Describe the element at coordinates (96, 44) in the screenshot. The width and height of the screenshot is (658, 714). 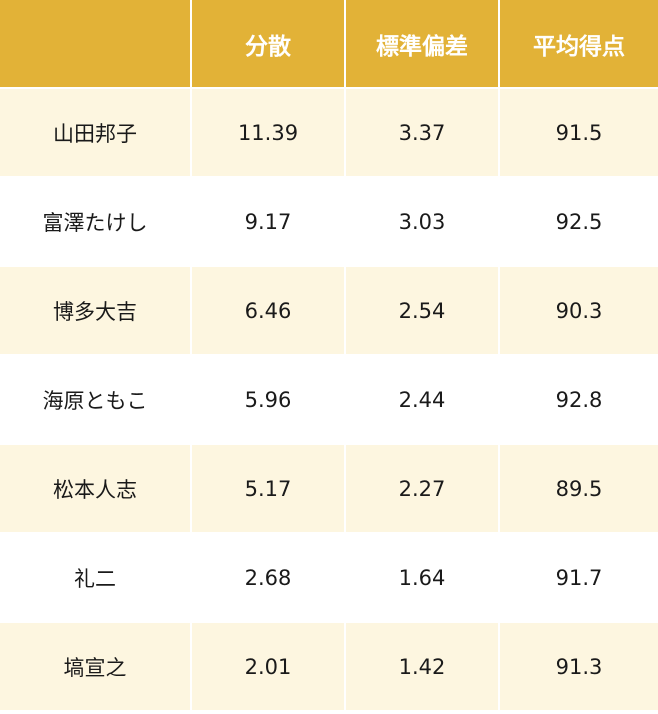
I see `header-judge` at that location.